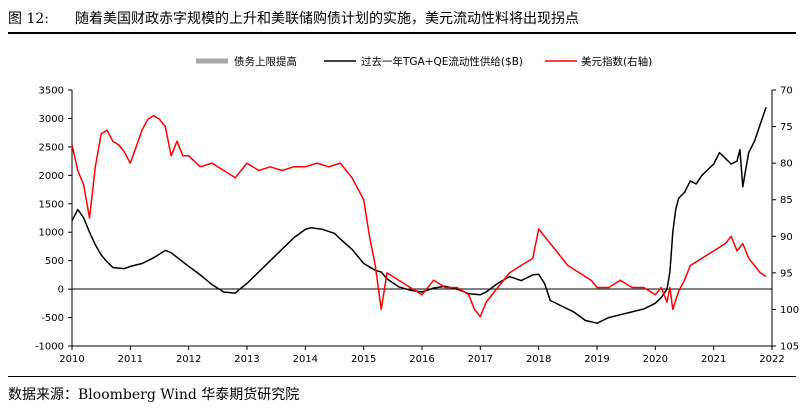  I want to click on right-tick-label: 80, so click(786, 164).